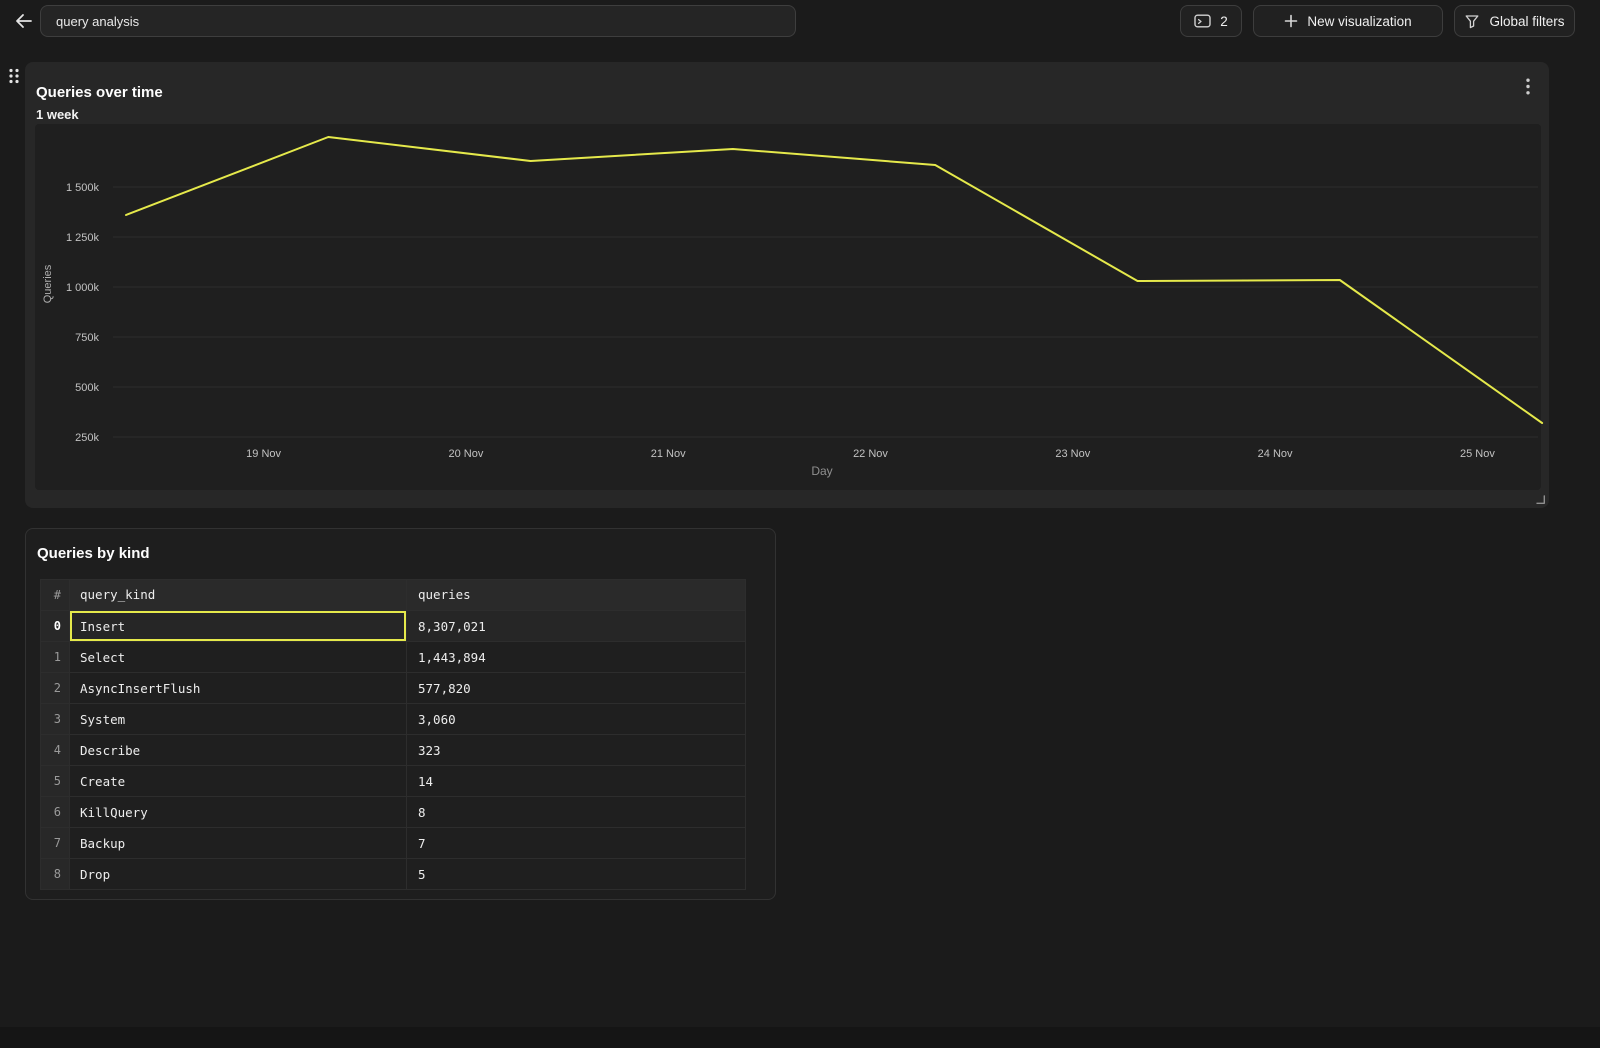 The height and width of the screenshot is (1048, 1600). I want to click on table-row: 8 Drop 5, so click(393, 873).